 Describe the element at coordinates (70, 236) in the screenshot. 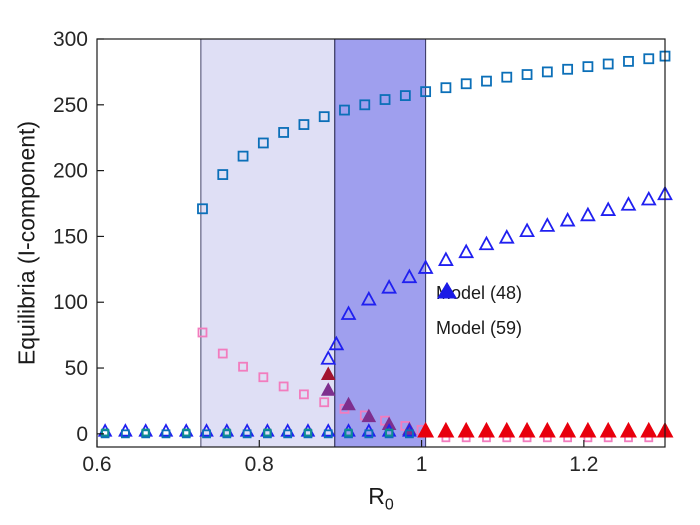

I see `y-tick-label: 150` at that location.